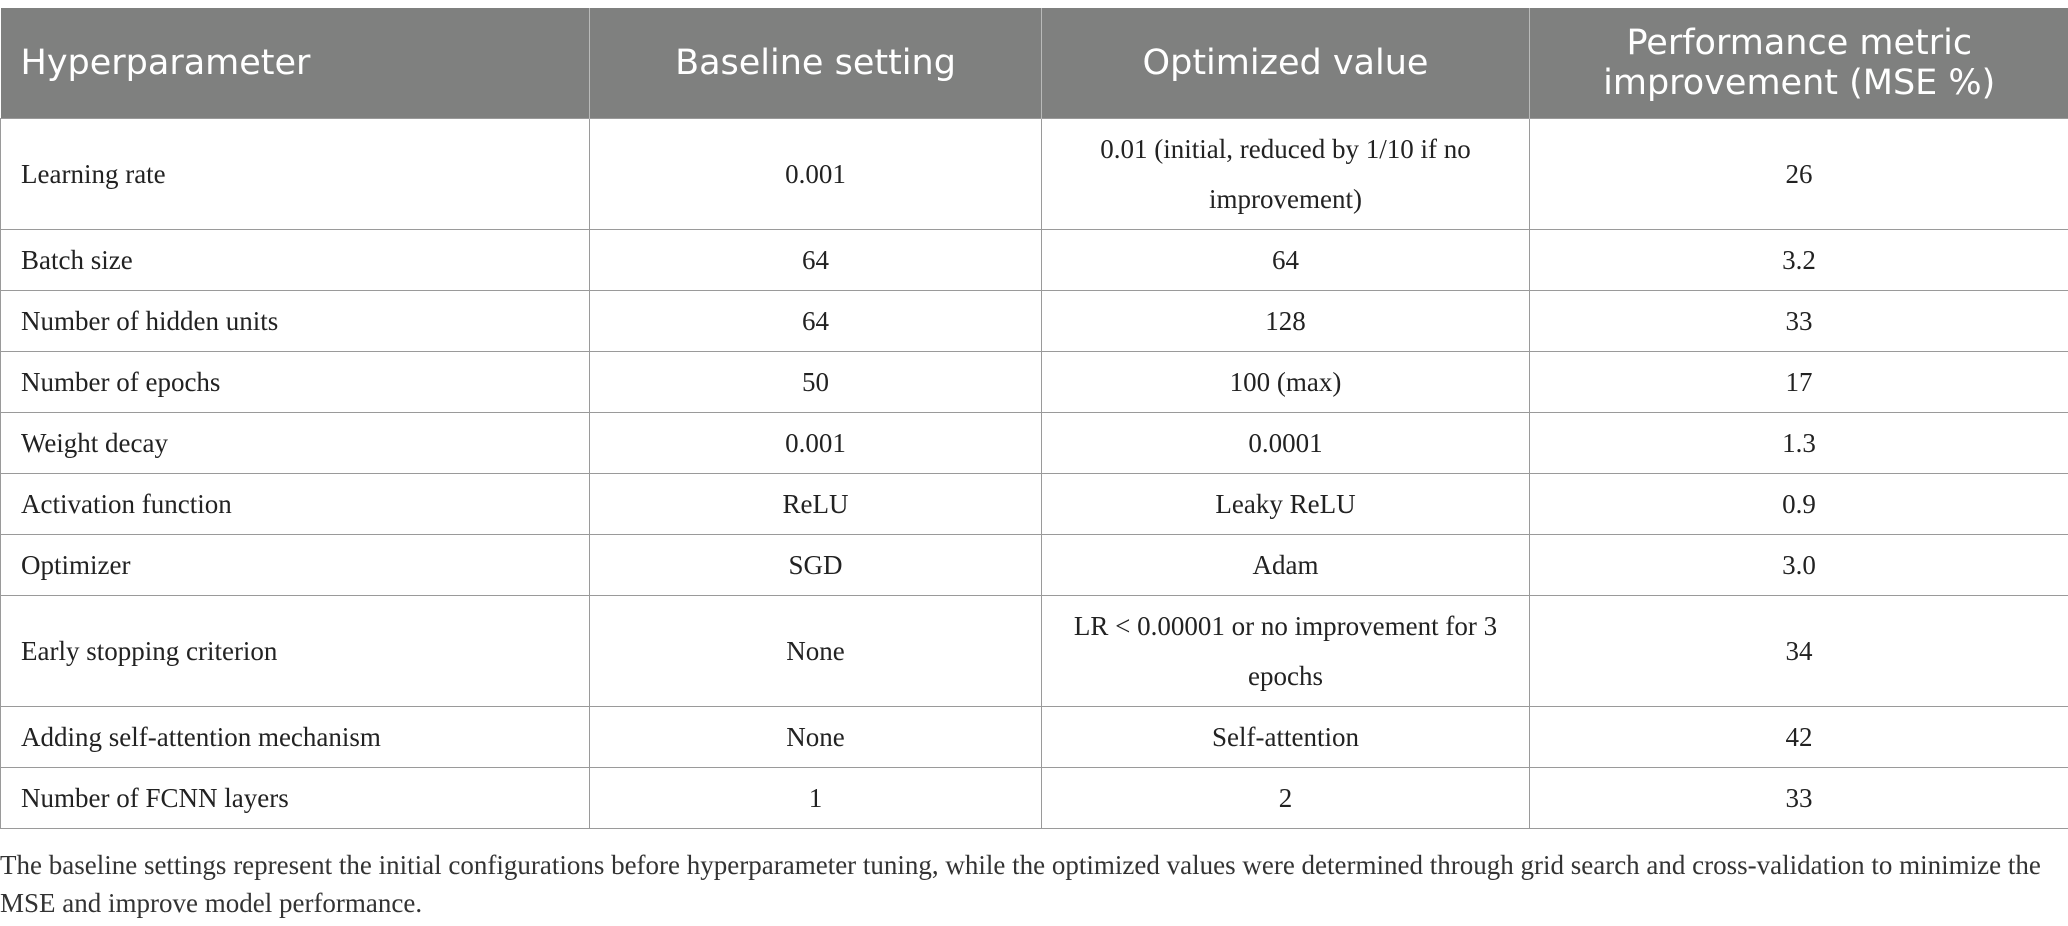 This screenshot has height=926, width=2068. What do you see at coordinates (295, 259) in the screenshot?
I see `table-cell: Batch size` at bounding box center [295, 259].